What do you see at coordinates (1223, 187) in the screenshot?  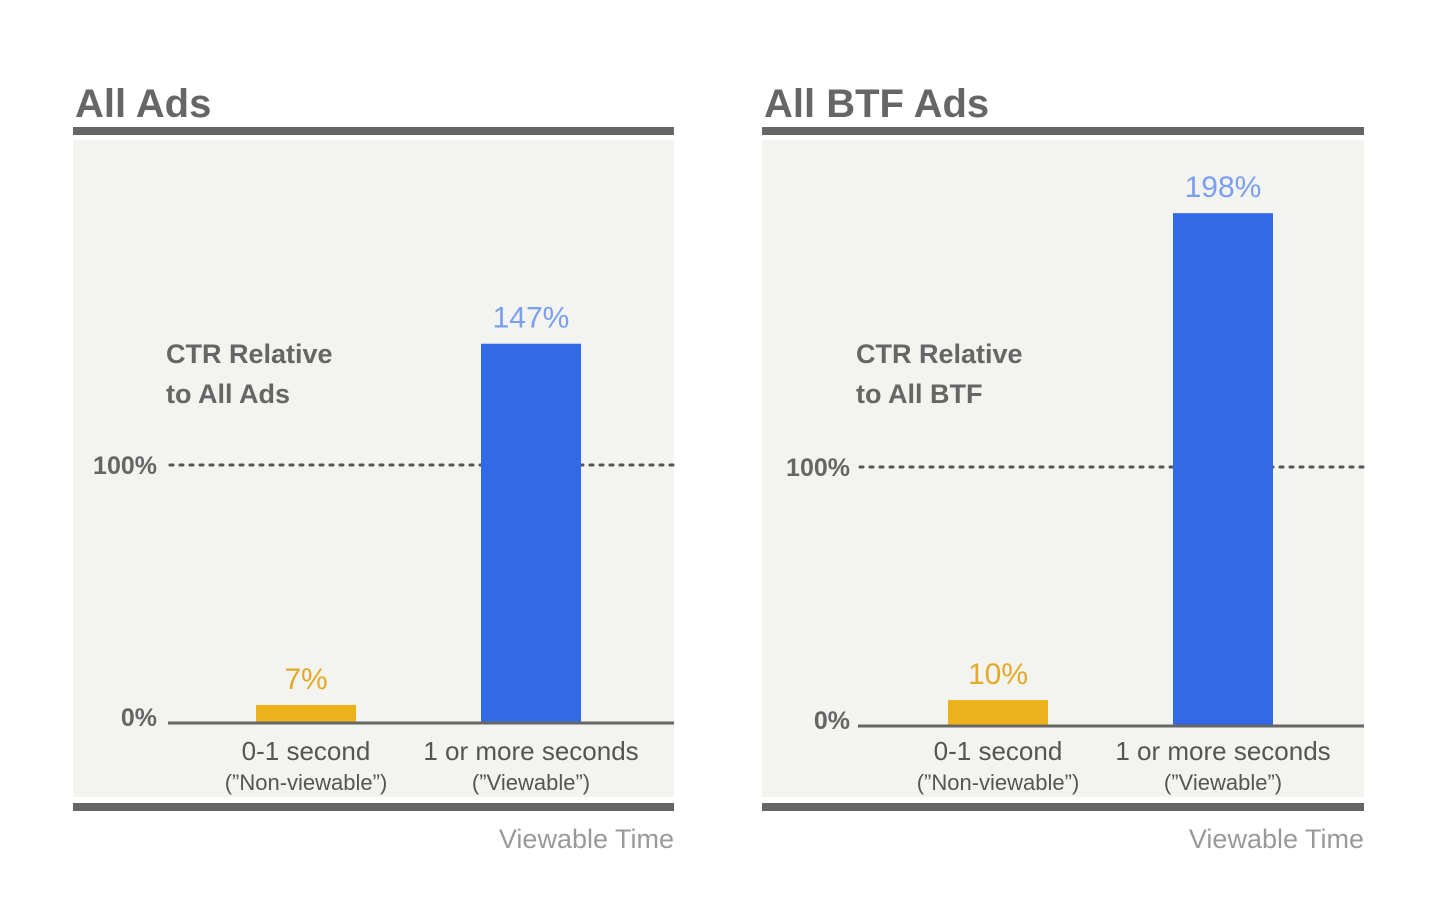 I see `bar-value-label: 198%` at bounding box center [1223, 187].